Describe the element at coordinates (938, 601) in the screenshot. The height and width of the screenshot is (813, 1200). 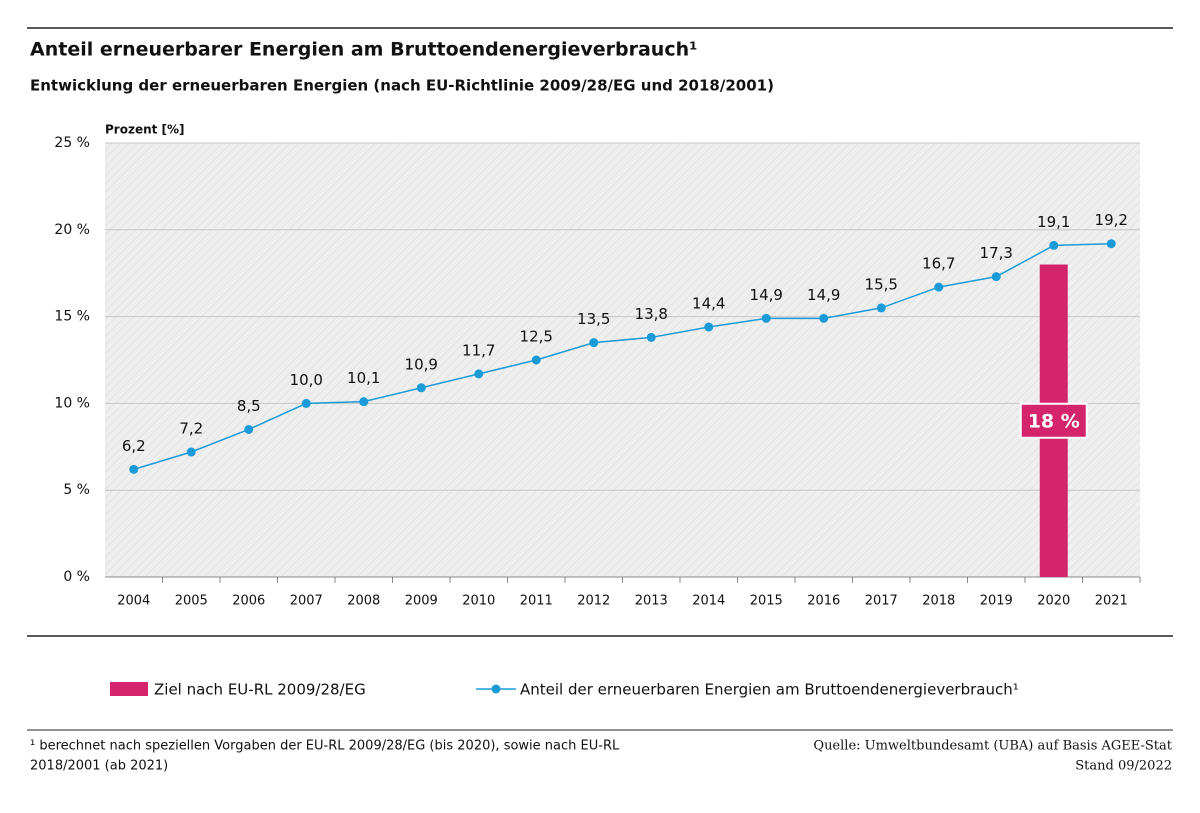
I see `x-tick-label: 2018` at that location.